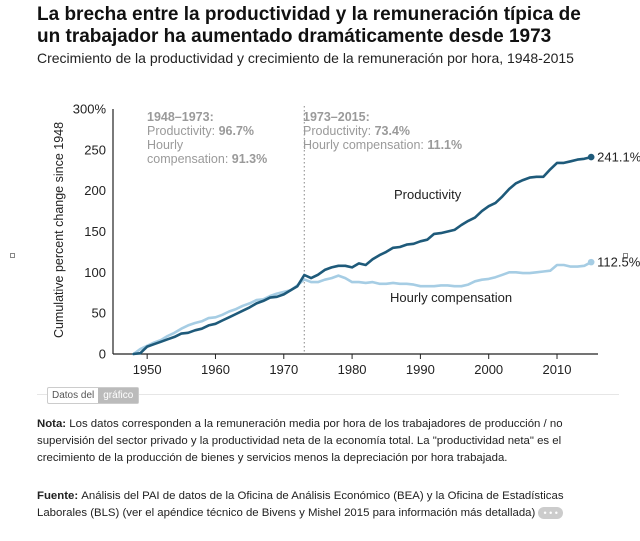 The height and width of the screenshot is (541, 640). I want to click on annotation-left-comp-line1: Hourly, so click(165, 145).